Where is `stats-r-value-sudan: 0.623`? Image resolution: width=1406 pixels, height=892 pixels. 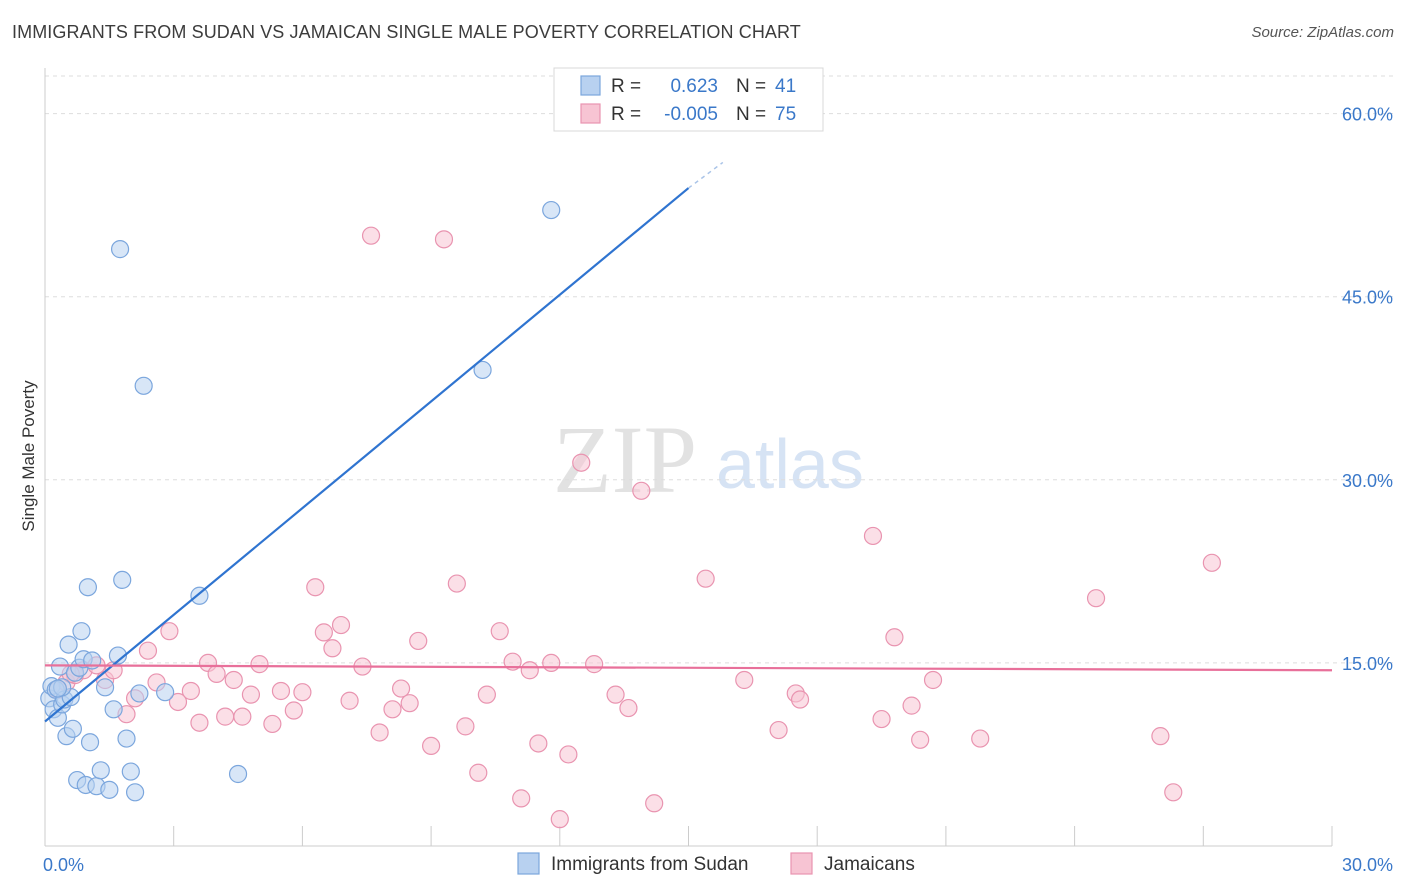
stats-r-value-sudan: 0.623 is located at coordinates (694, 86).